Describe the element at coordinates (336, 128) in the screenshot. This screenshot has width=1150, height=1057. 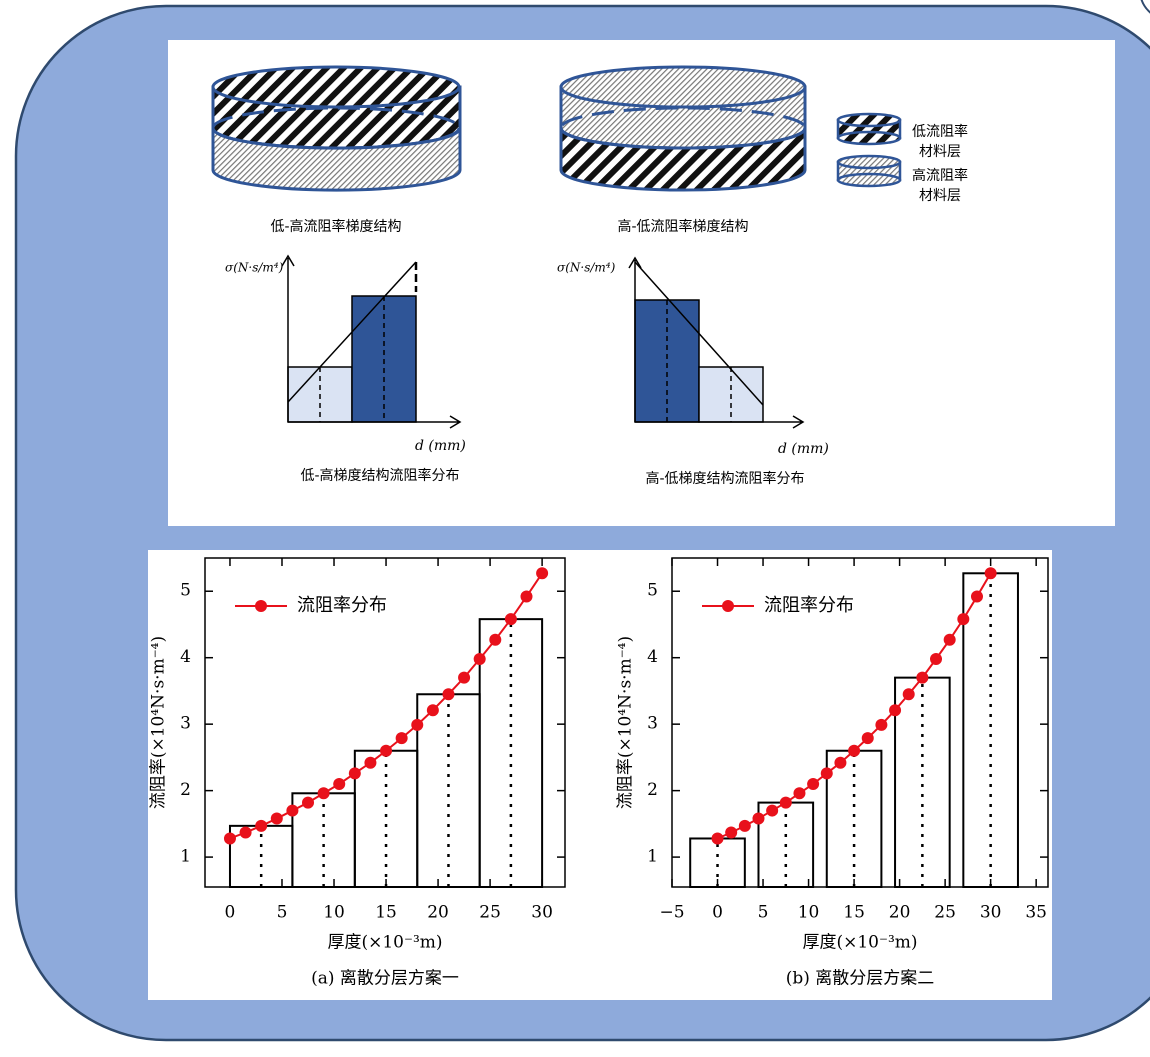
I see `cylinder-low-high` at that location.